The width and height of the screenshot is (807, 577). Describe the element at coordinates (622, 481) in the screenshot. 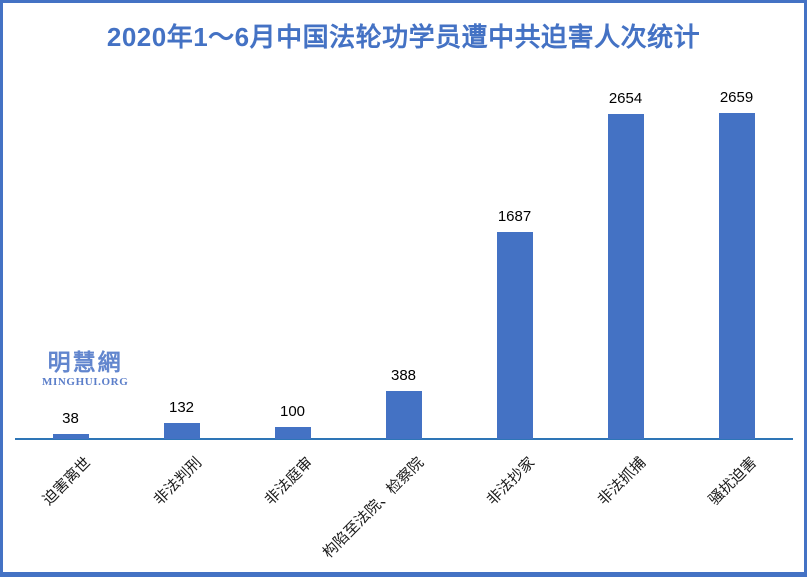

I see `category-label: 非法抓捕` at that location.